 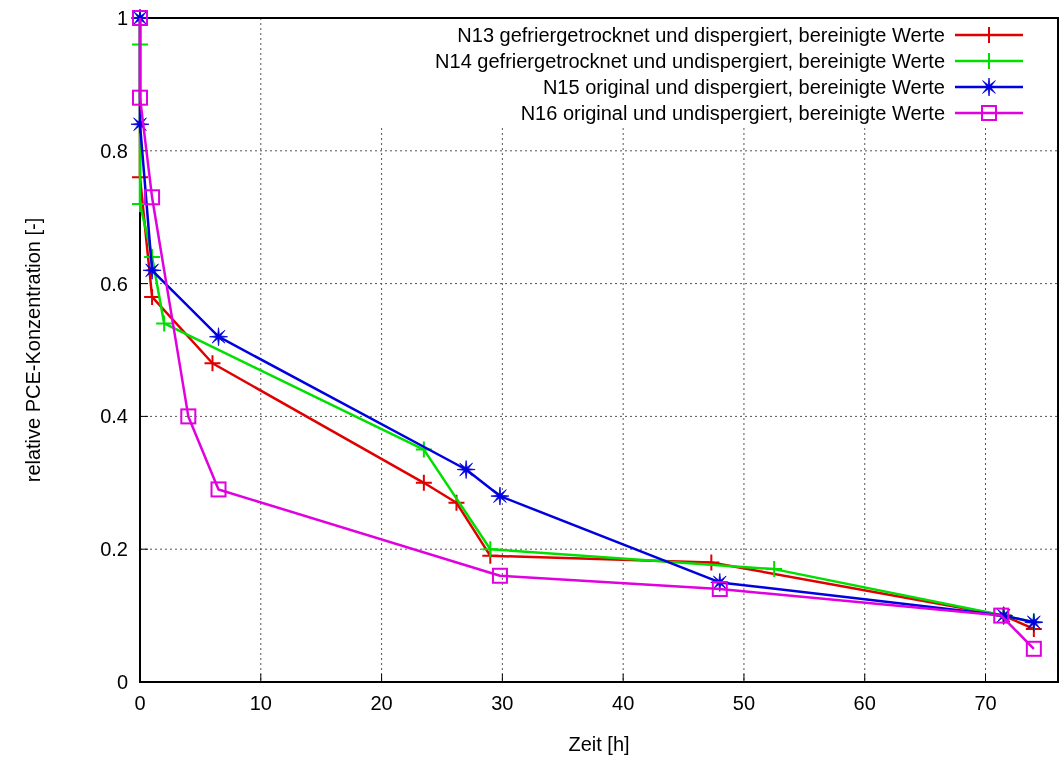 I want to click on x-tick-label: 30, so click(x=502, y=703).